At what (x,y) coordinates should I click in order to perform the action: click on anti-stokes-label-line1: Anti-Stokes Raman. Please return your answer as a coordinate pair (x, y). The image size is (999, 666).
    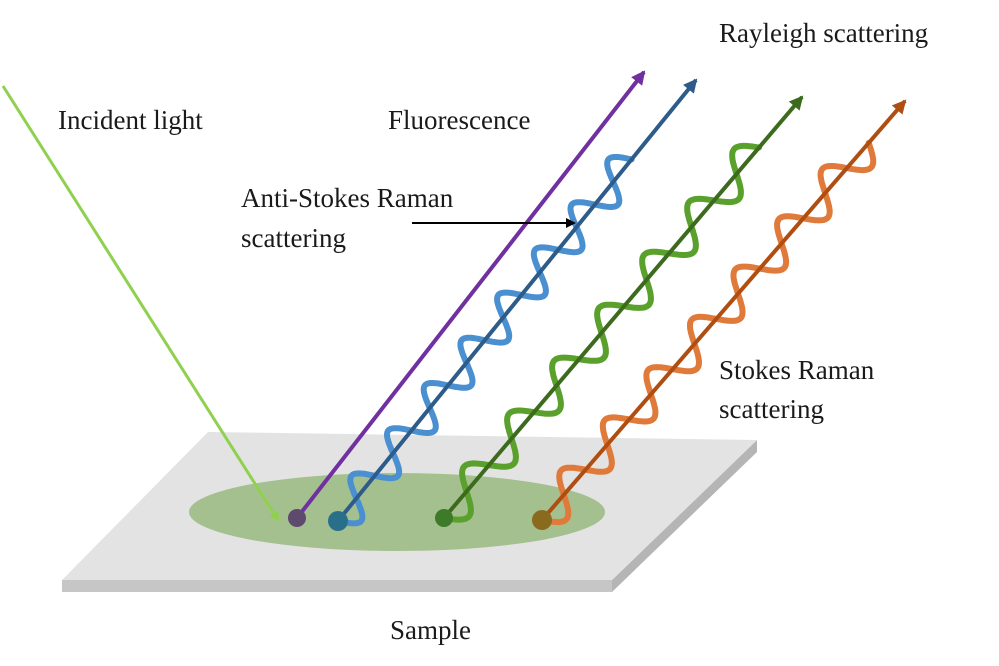
    Looking at the image, I should click on (347, 198).